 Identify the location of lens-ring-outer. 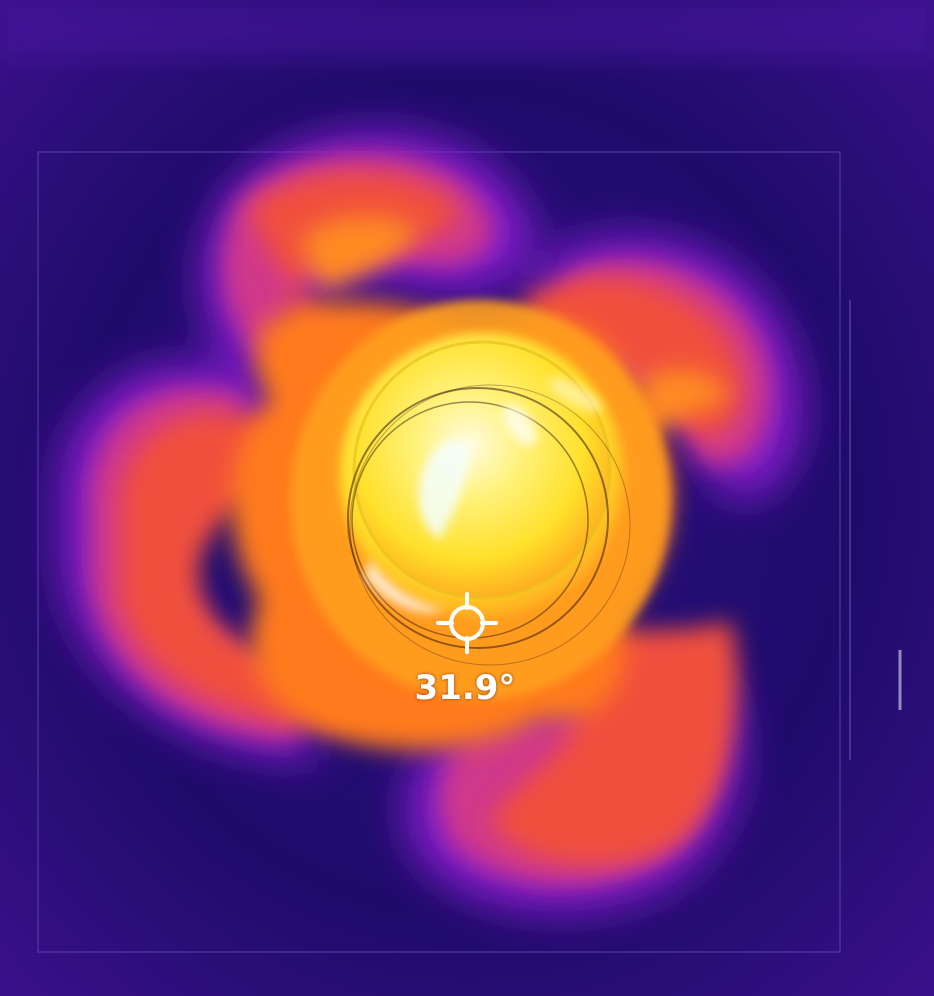
(478, 518).